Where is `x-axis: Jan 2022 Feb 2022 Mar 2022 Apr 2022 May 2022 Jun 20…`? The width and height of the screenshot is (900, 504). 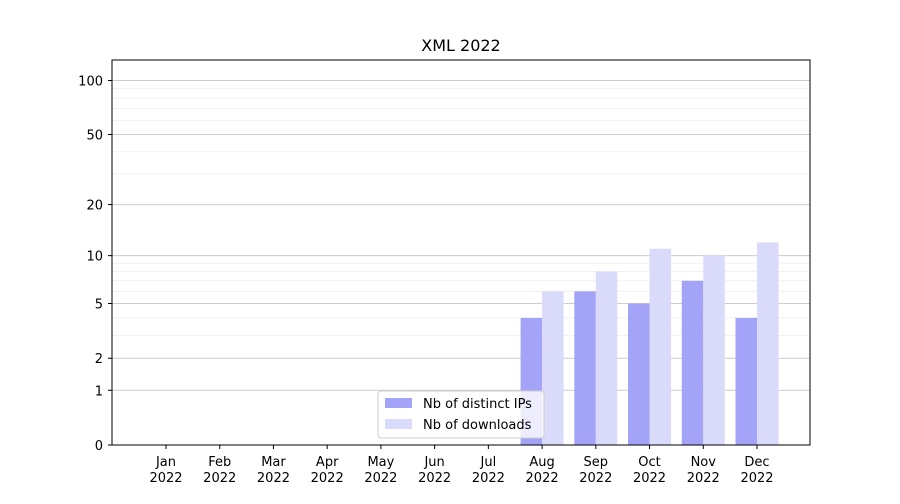
x-axis: Jan 2022 Feb 2022 Mar 2022 Apr 2022 May 2022 Jun 20… is located at coordinates (461, 465).